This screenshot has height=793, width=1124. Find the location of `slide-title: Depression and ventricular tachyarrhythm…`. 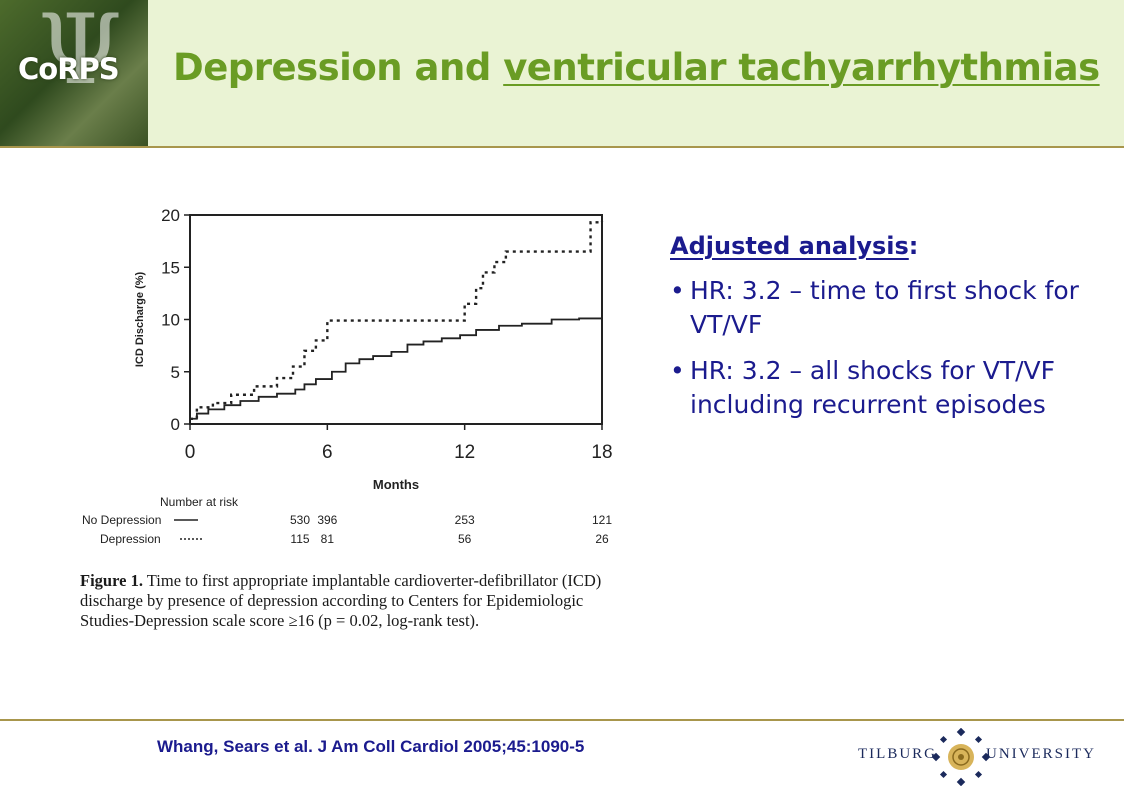

slide-title: Depression and ventricular tachyarrhythm… is located at coordinates (636, 67).